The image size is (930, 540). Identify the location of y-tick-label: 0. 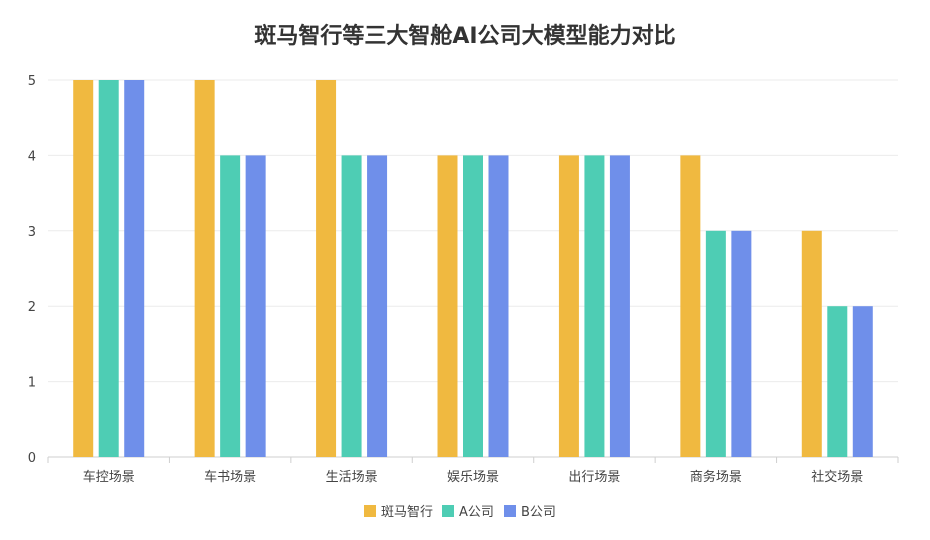
(32, 458).